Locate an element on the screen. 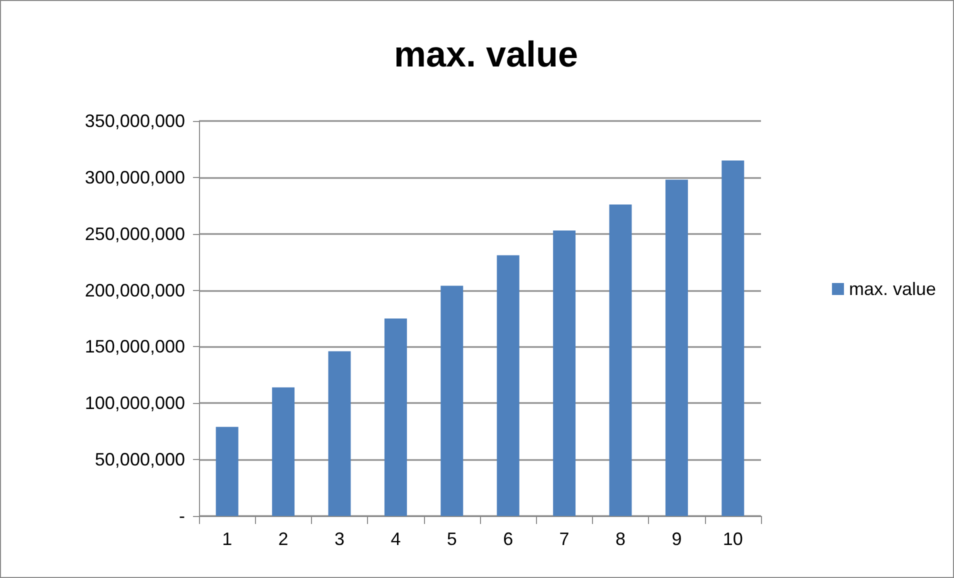  x-tick-label: 6 is located at coordinates (508, 539).